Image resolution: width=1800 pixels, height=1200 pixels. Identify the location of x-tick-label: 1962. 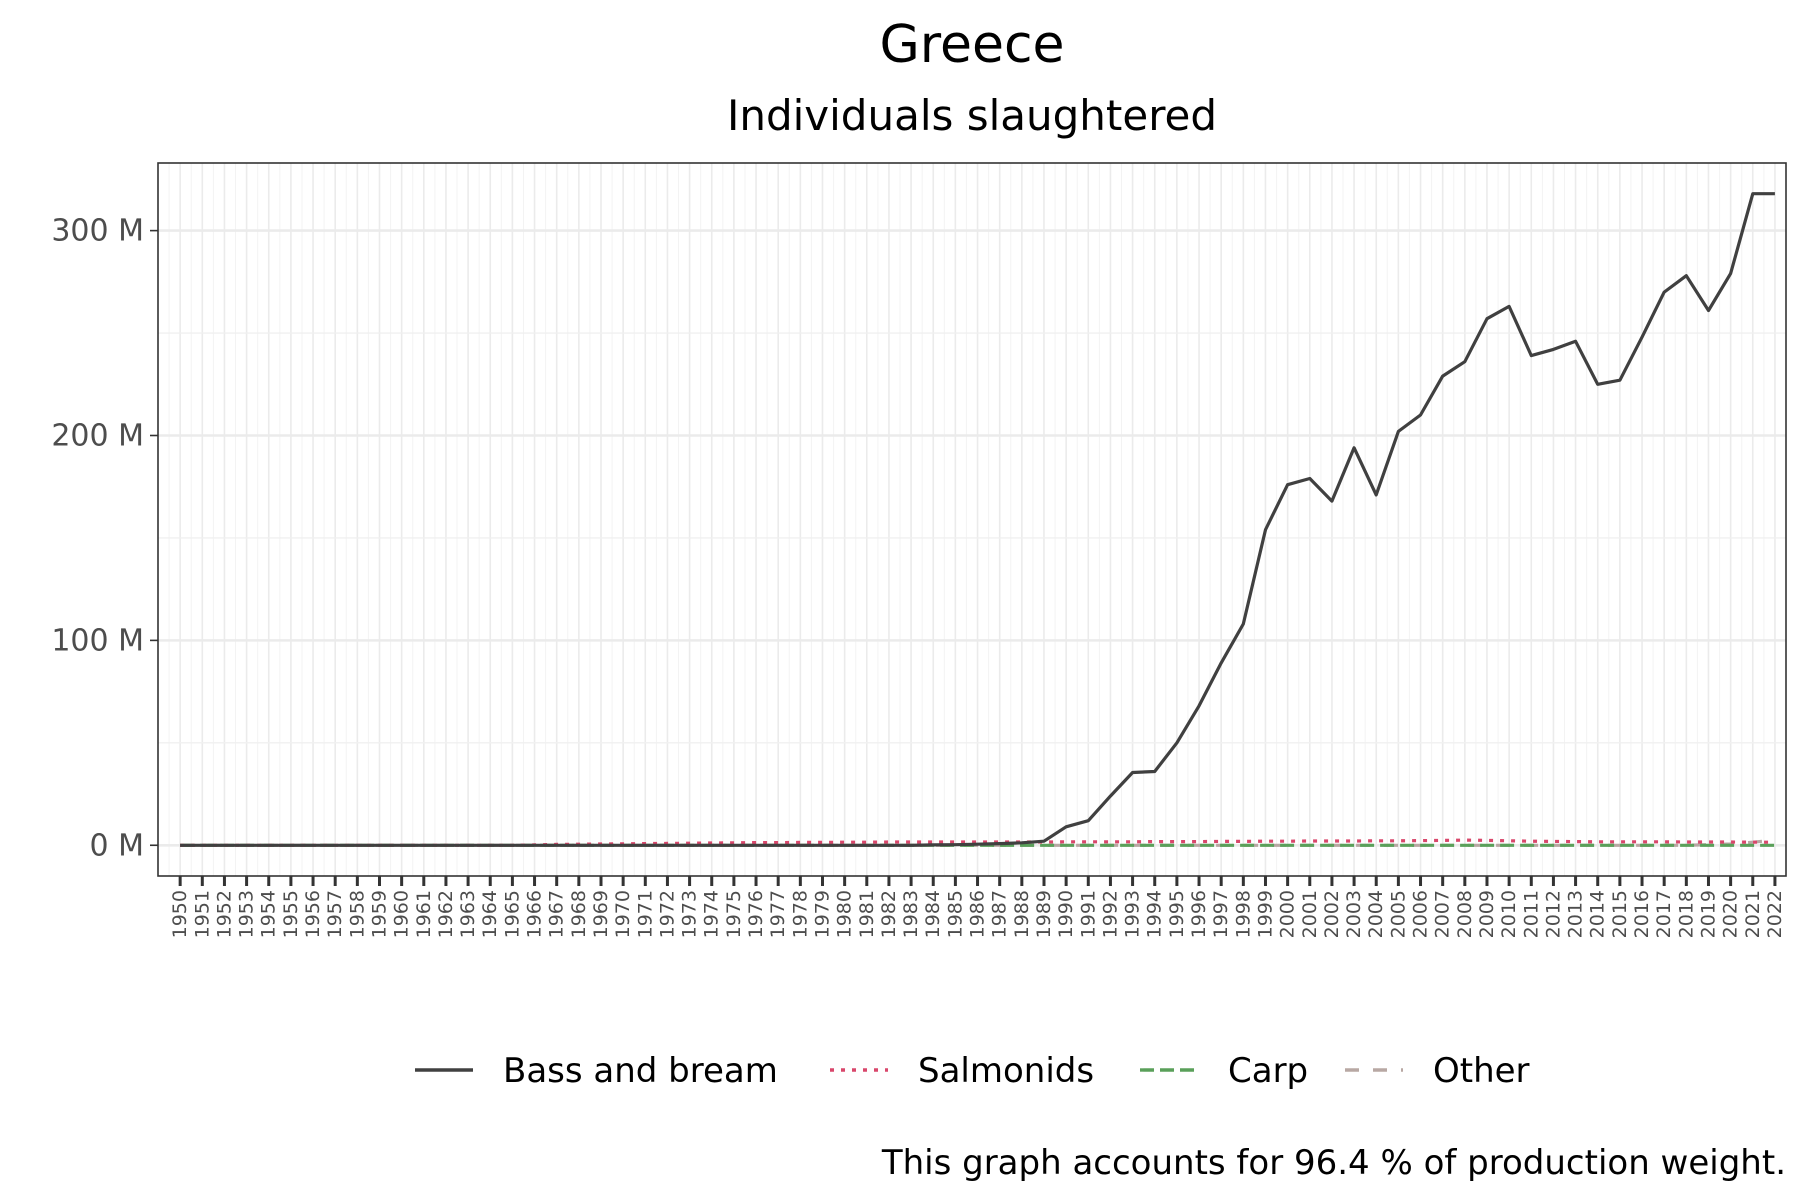
(446, 914).